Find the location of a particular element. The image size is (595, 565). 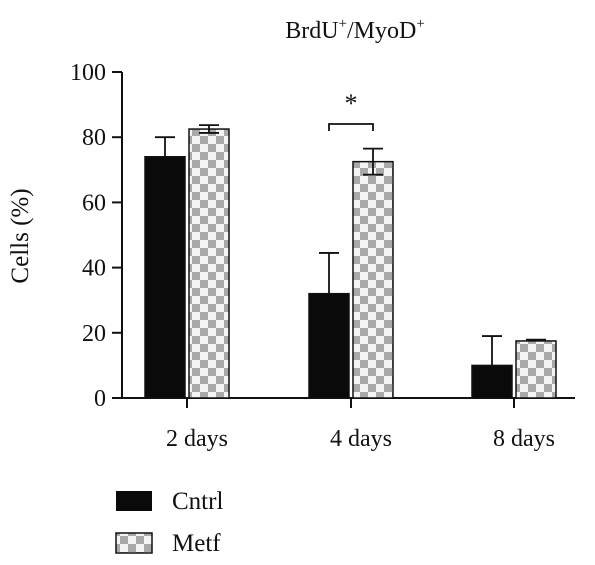

legend: Cntrl Metf is located at coordinates (169, 522).